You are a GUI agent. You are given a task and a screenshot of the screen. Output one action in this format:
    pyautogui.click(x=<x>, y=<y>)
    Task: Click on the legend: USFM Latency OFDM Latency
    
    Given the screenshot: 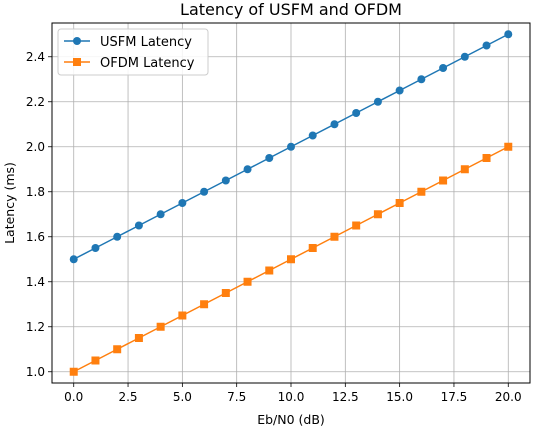 What is the action you would take?
    pyautogui.click(x=133, y=52)
    